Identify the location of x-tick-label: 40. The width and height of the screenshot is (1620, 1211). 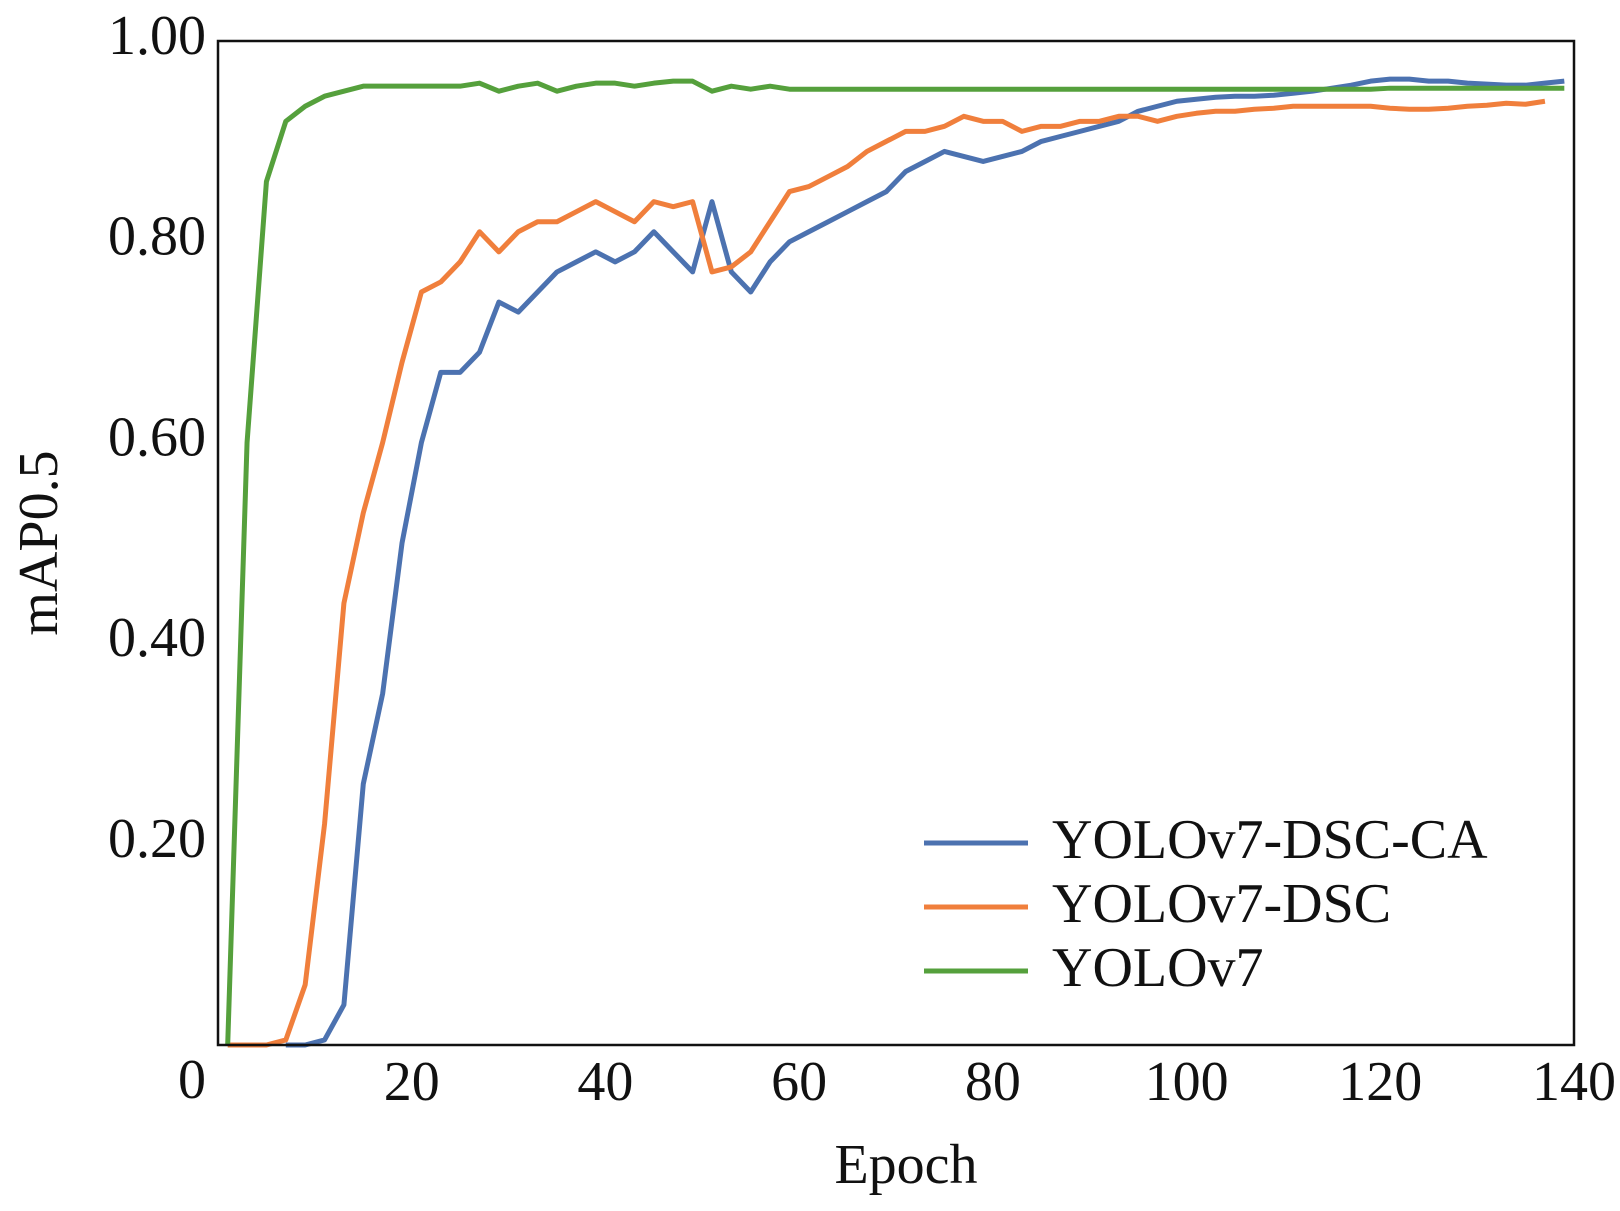
(605, 1082).